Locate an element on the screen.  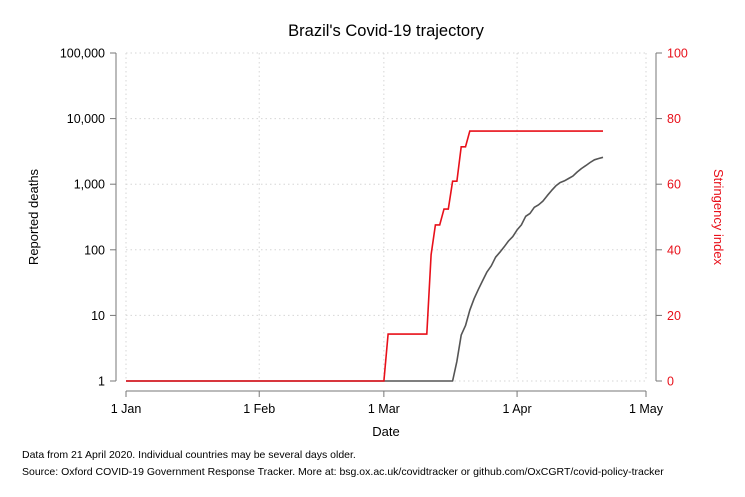
x-tick-label: 1 Mar is located at coordinates (384, 409).